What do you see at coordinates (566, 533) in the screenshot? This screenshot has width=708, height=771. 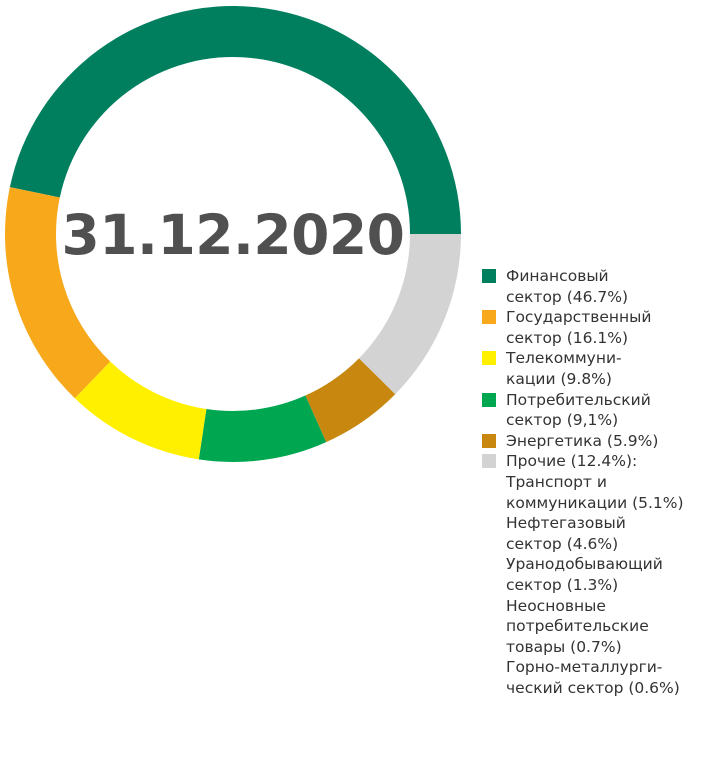 I see `other-breakdown-oil-gas: Нефтегазовый сектор (4.6%)` at bounding box center [566, 533].